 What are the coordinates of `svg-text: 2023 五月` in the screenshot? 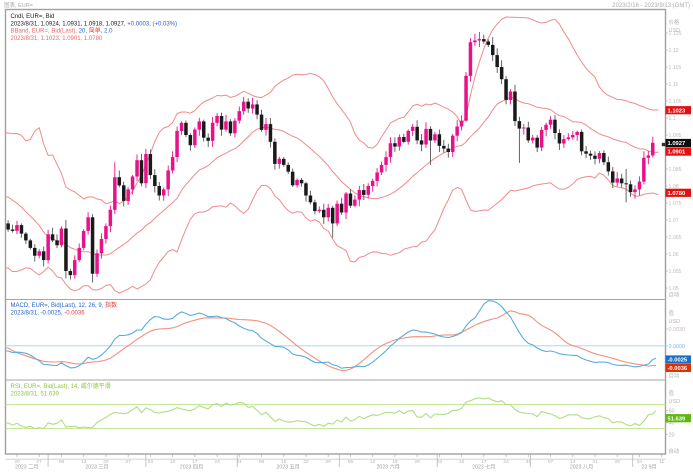 It's located at (288, 467).